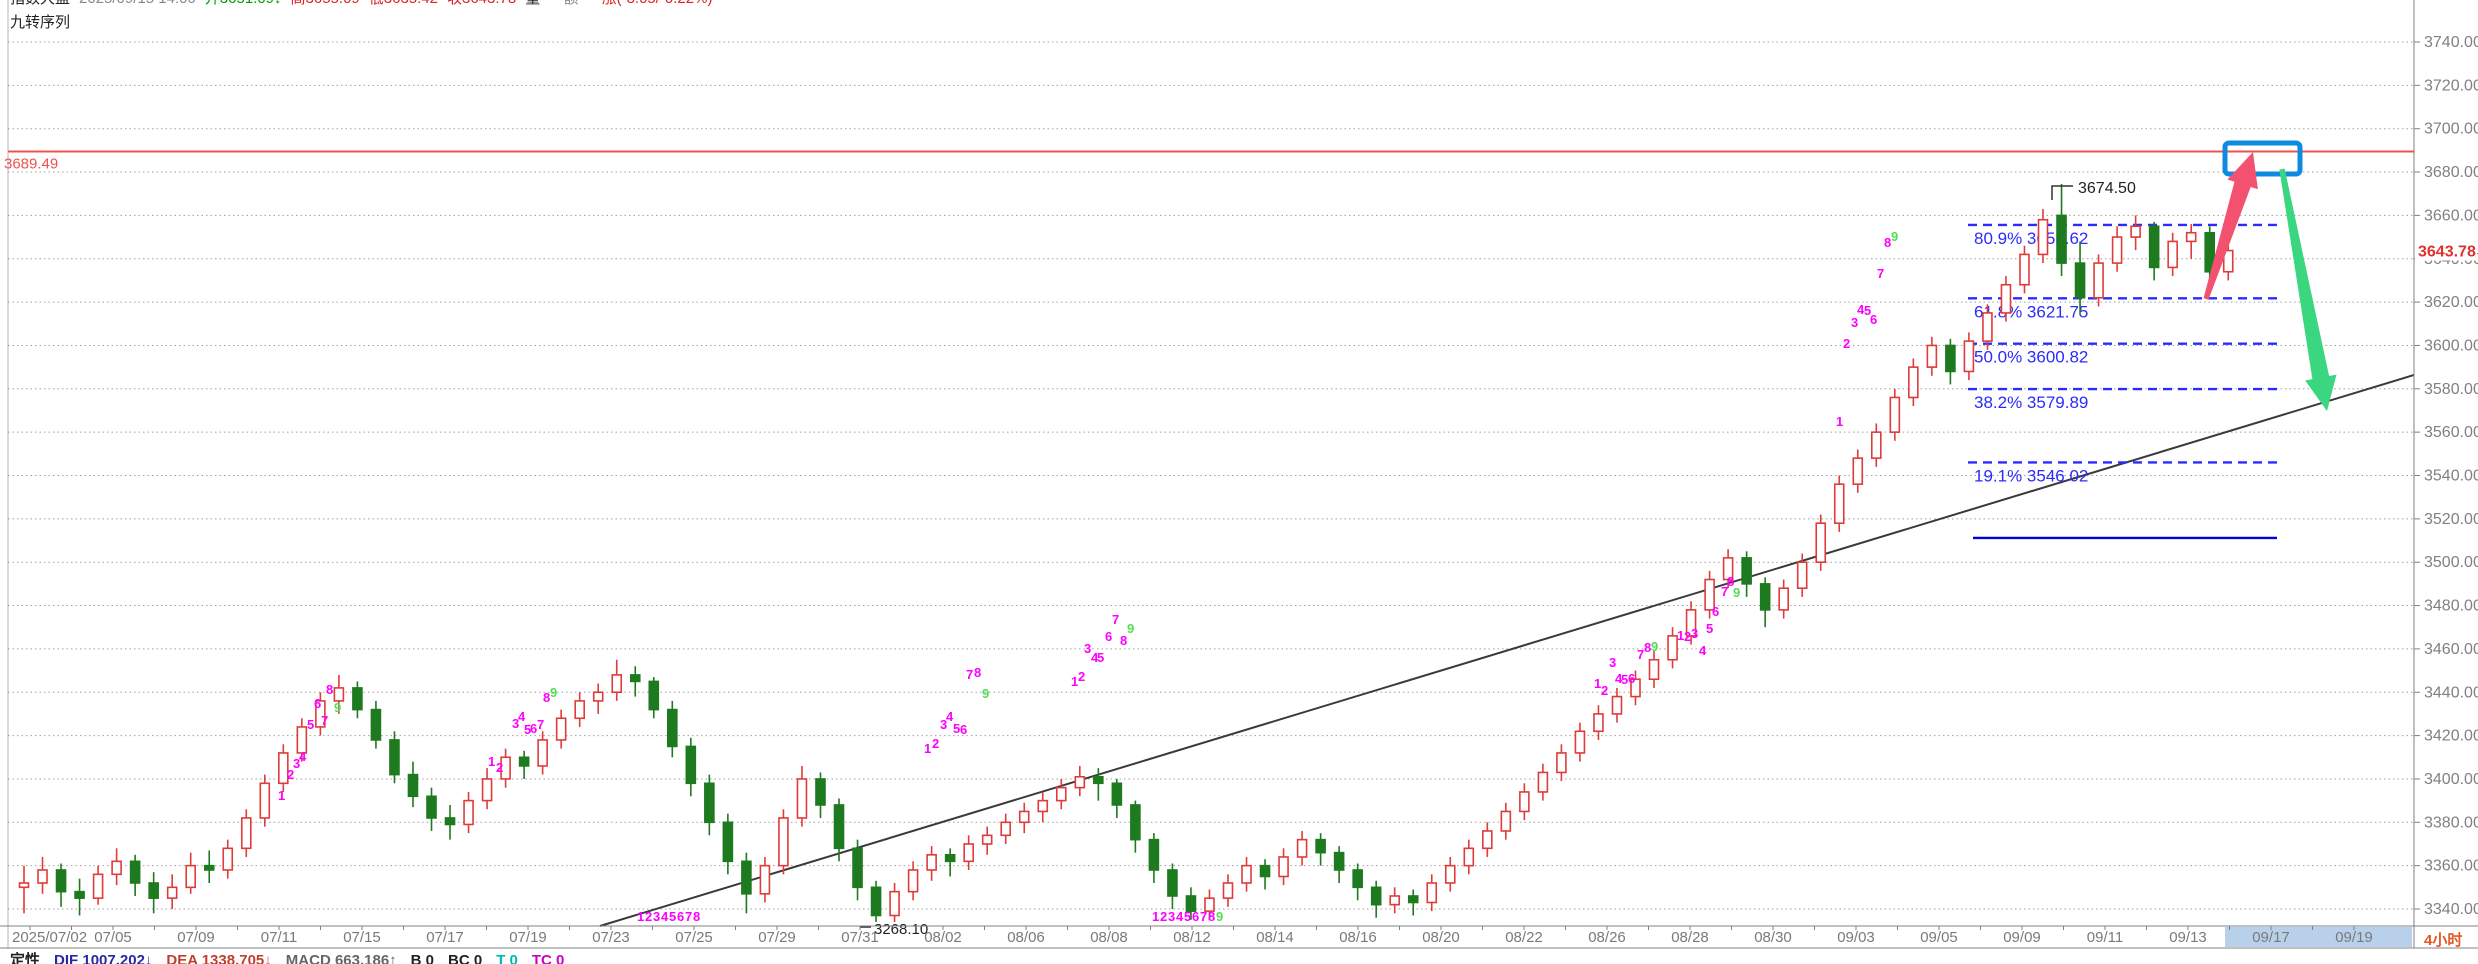  I want to click on date-label: 08/16, so click(1358, 937).